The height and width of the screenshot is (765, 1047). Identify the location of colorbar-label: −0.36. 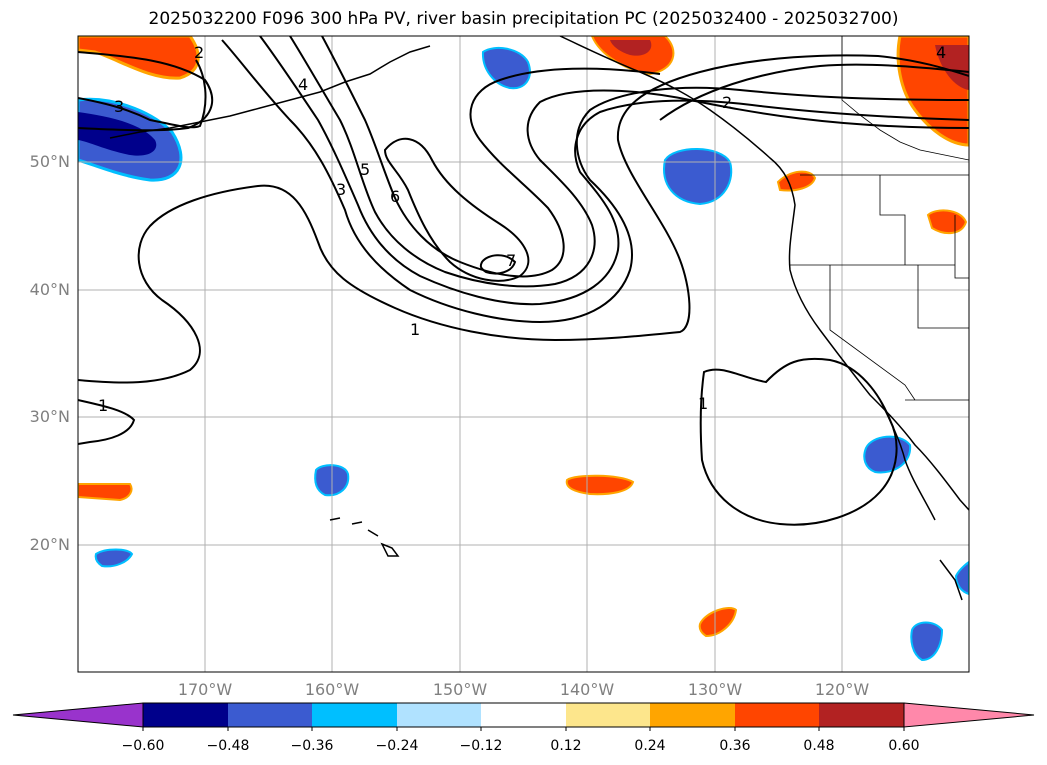
(312, 746).